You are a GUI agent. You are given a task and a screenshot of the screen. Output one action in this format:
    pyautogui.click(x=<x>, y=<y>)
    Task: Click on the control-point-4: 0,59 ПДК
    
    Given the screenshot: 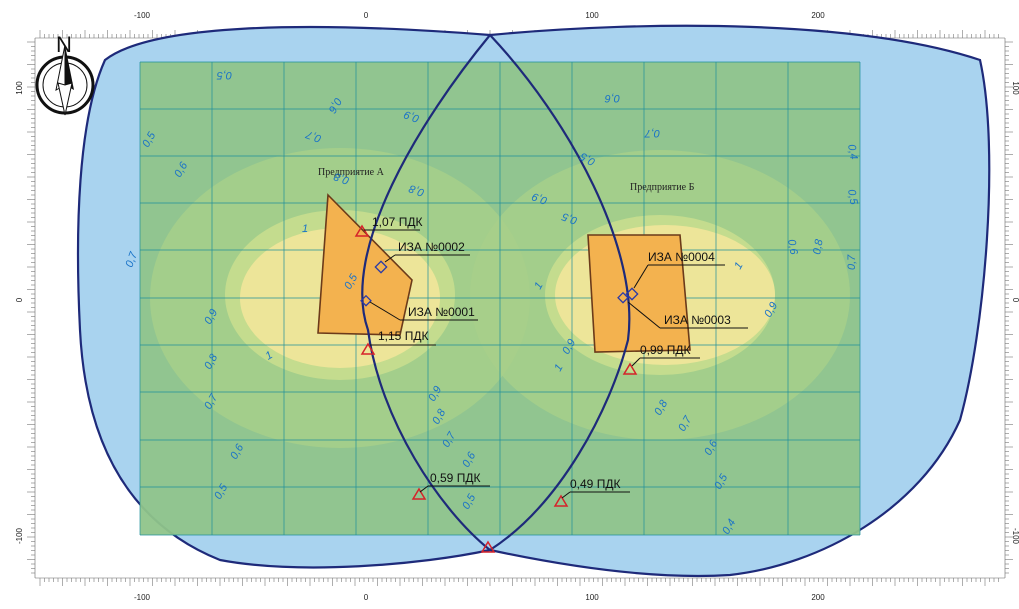 What is the action you would take?
    pyautogui.click(x=450, y=485)
    